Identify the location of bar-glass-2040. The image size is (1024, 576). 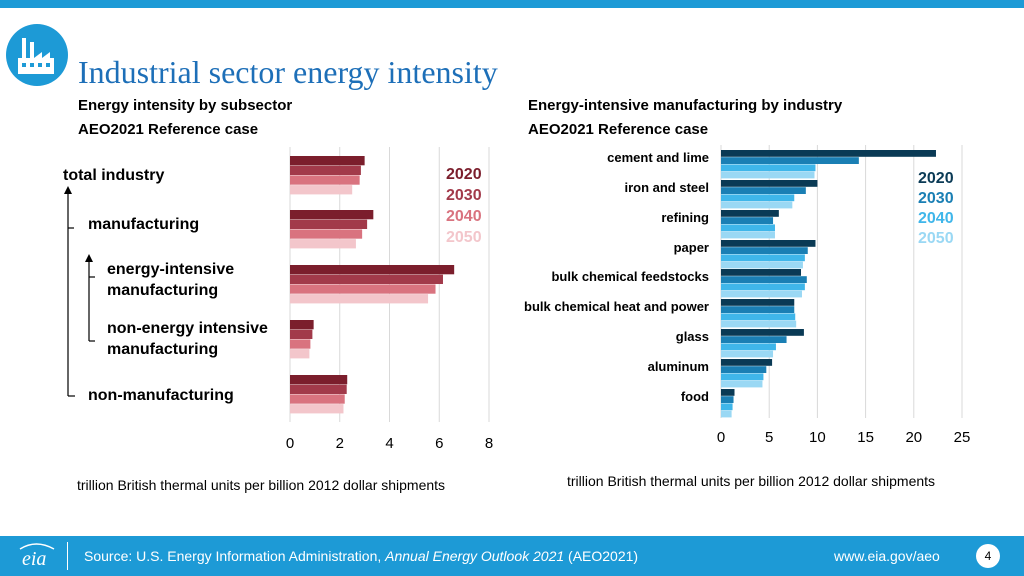
(748, 347).